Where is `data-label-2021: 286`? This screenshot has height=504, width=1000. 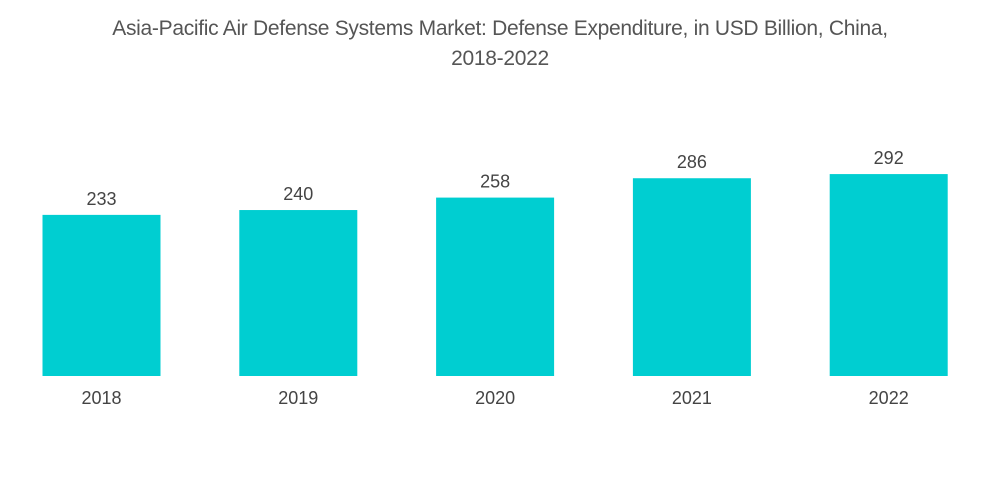 data-label-2021: 286 is located at coordinates (692, 162).